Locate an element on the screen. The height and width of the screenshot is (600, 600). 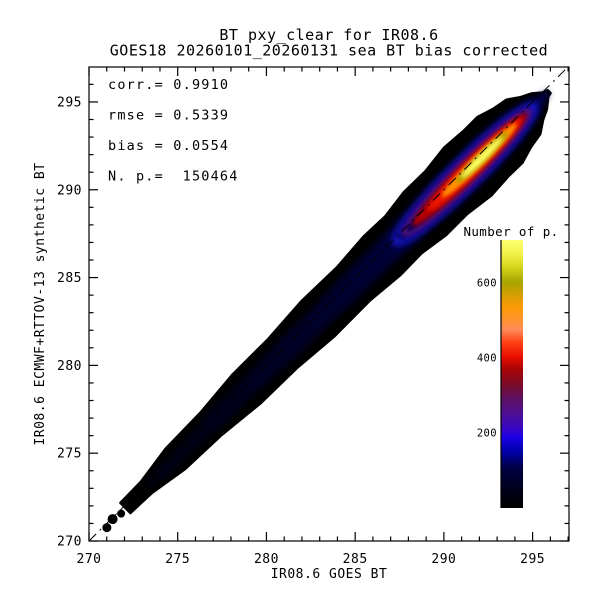
x-tick-label: 280 is located at coordinates (266, 559).